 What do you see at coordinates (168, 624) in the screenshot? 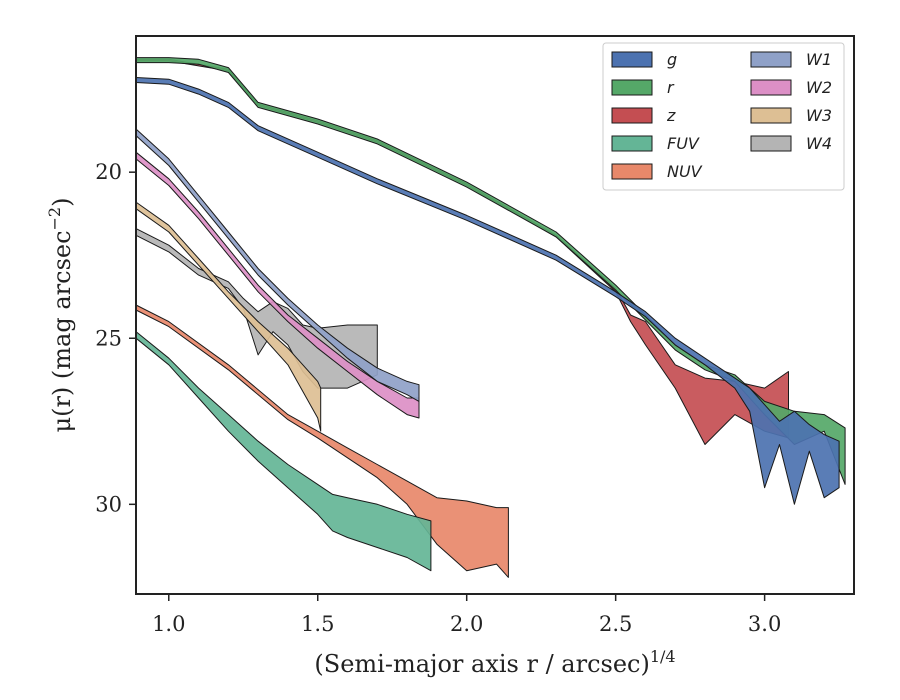
I see `x-tick-label: 1.0` at bounding box center [168, 624].